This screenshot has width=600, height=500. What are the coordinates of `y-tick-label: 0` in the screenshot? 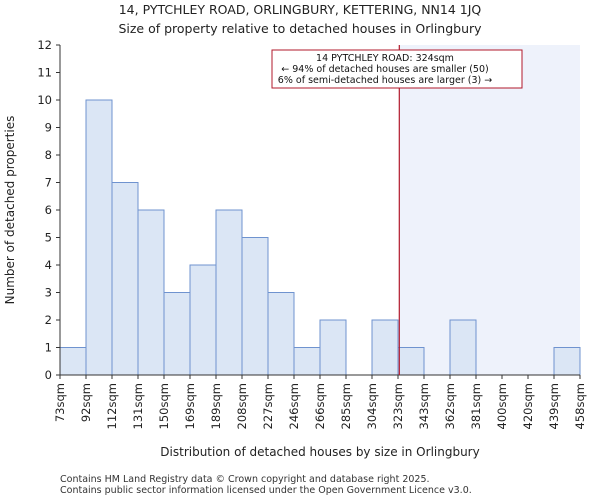 It's located at (48, 375).